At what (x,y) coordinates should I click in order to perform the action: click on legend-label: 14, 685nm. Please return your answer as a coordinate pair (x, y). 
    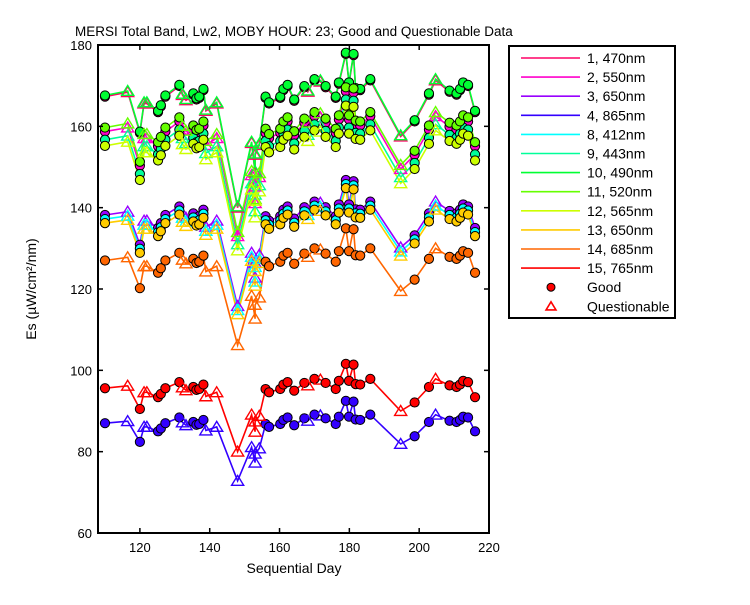
    Looking at the image, I should click on (620, 249).